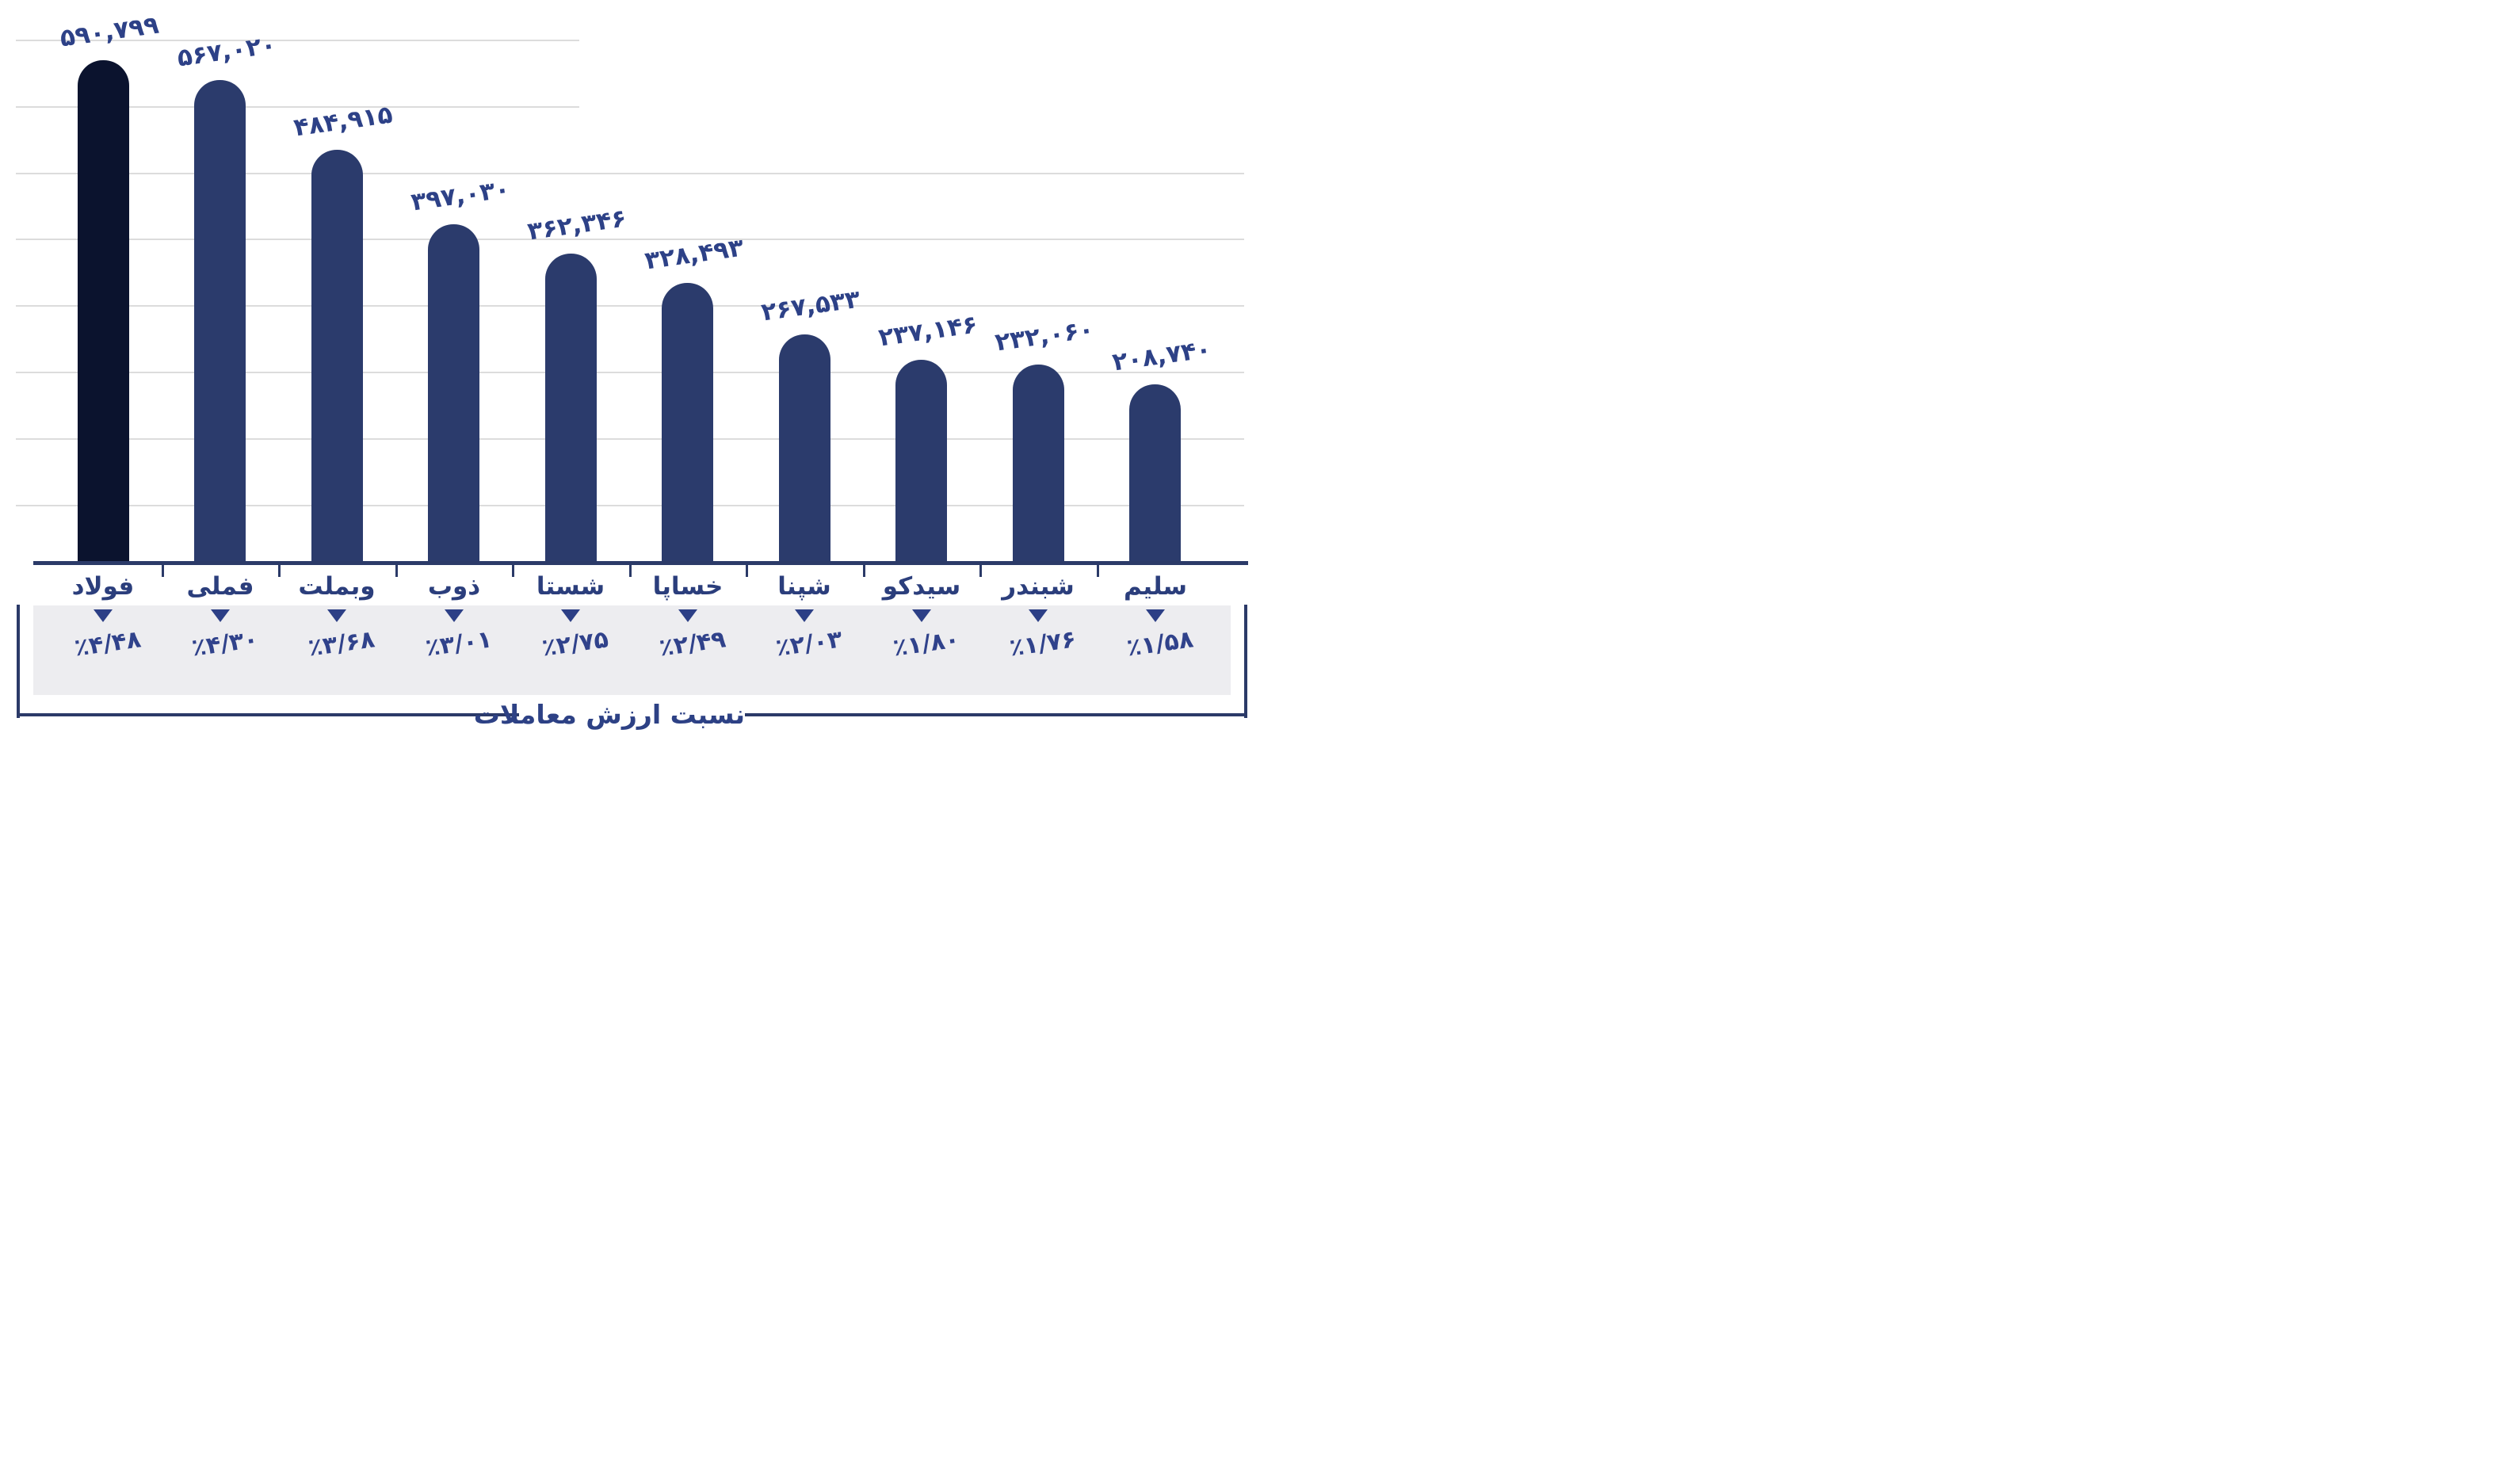 Image resolution: width=2520 pixels, height=1474 pixels. I want to click on category-label: شپنا, so click(804, 586).